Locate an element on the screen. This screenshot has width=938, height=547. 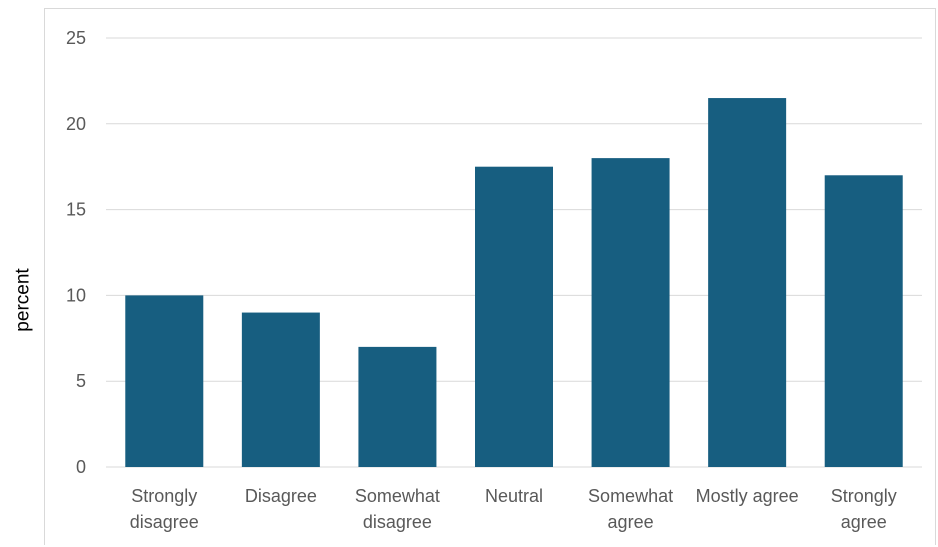
y-tick-labels: 0 5 10 15 20 25 is located at coordinates (76, 252).